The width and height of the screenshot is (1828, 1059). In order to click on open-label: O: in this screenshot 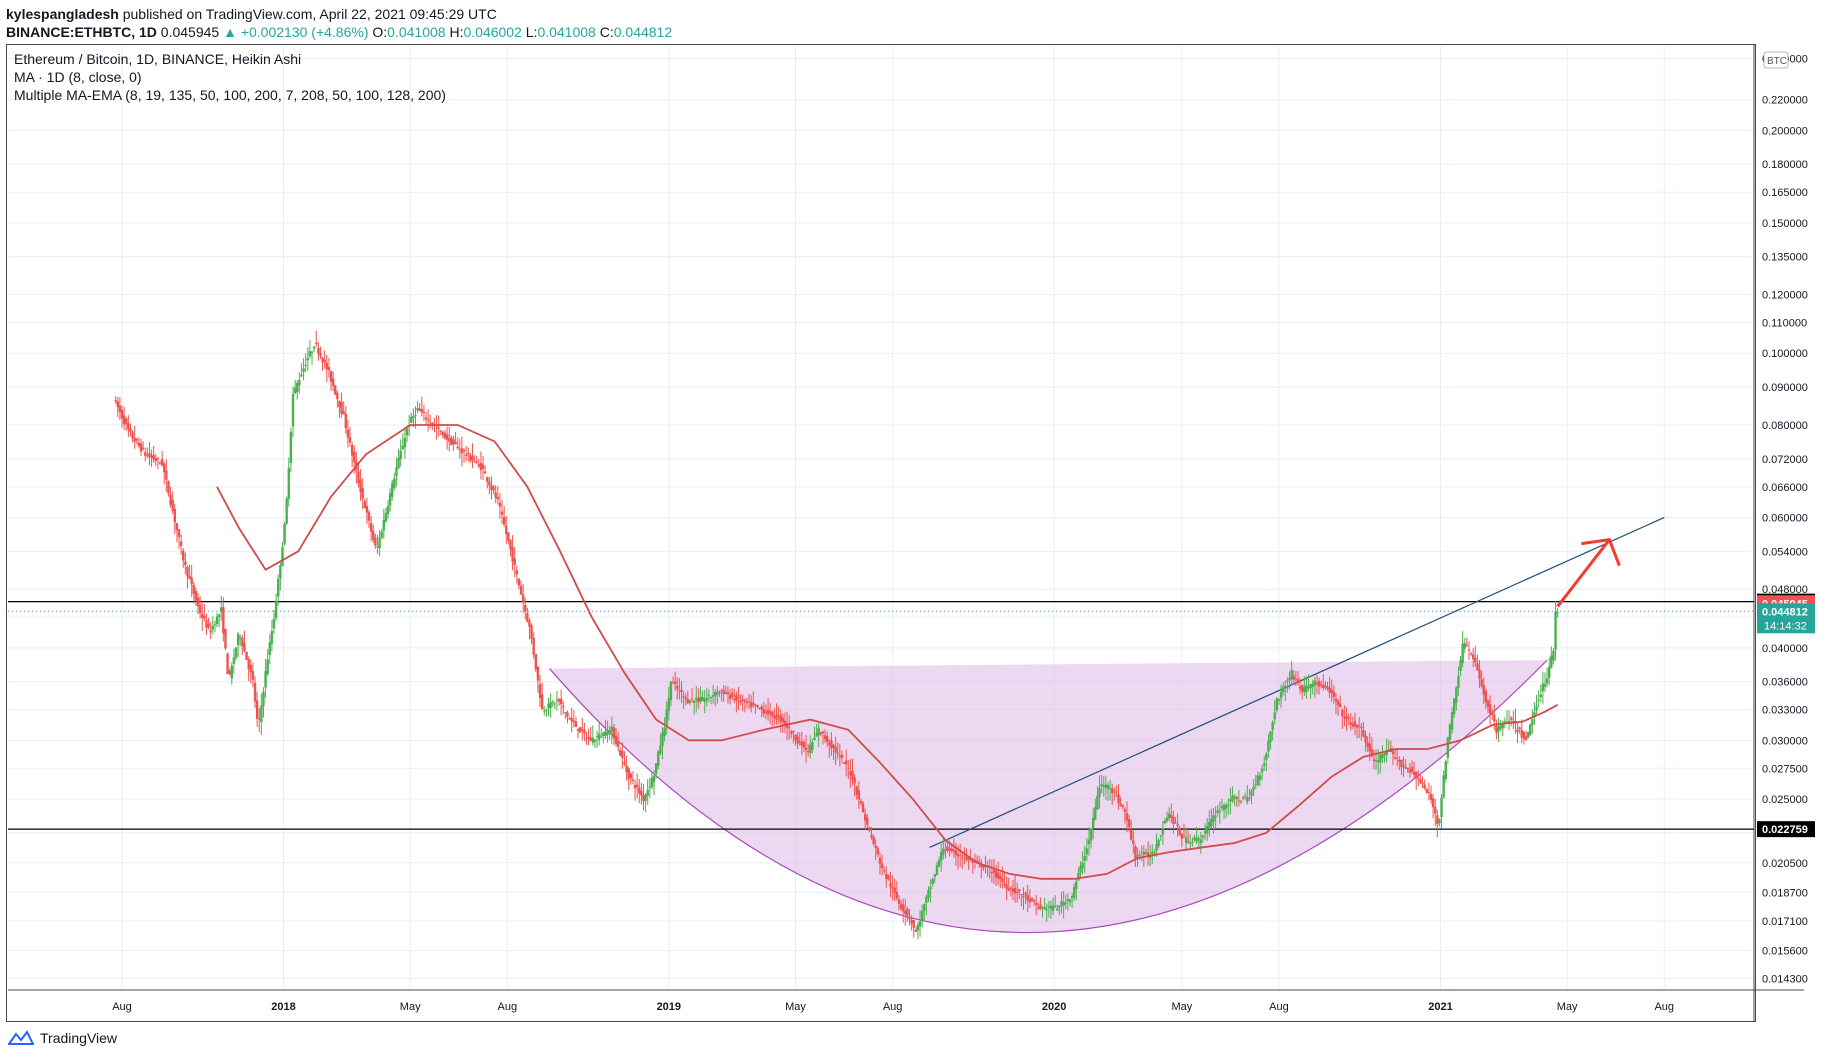, I will do `click(380, 32)`.